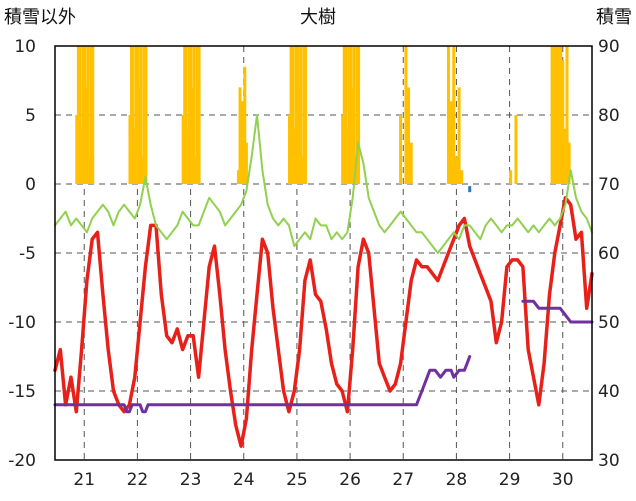 This screenshot has height=501, width=636. I want to click on x-tick-label: 28, so click(457, 480).